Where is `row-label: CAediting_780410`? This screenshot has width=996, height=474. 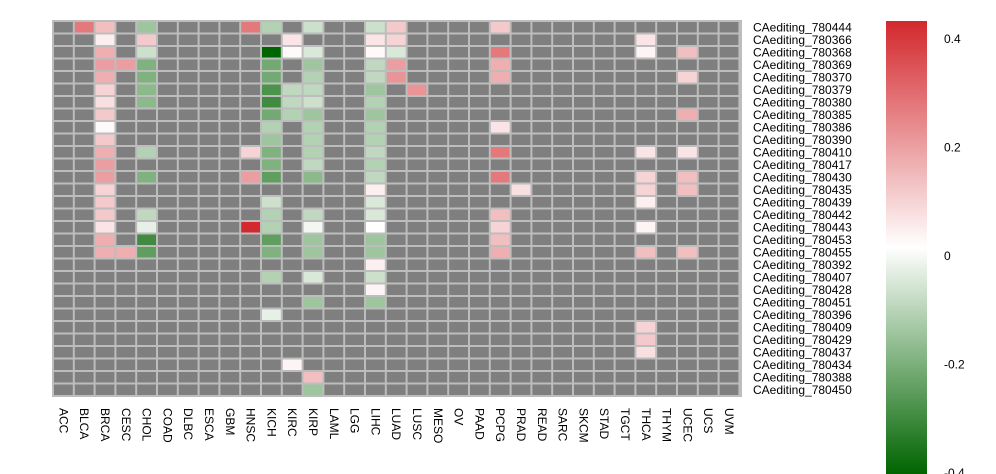
row-label: CAediting_780410 is located at coordinates (802, 152).